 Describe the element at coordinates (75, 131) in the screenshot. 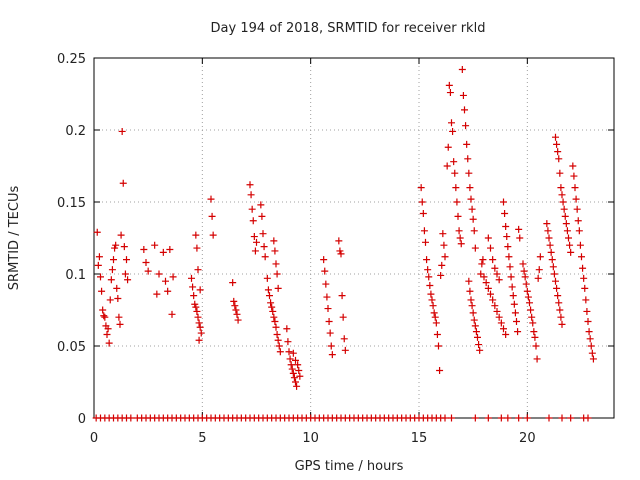

I see `y-tick-label: 0.2` at that location.